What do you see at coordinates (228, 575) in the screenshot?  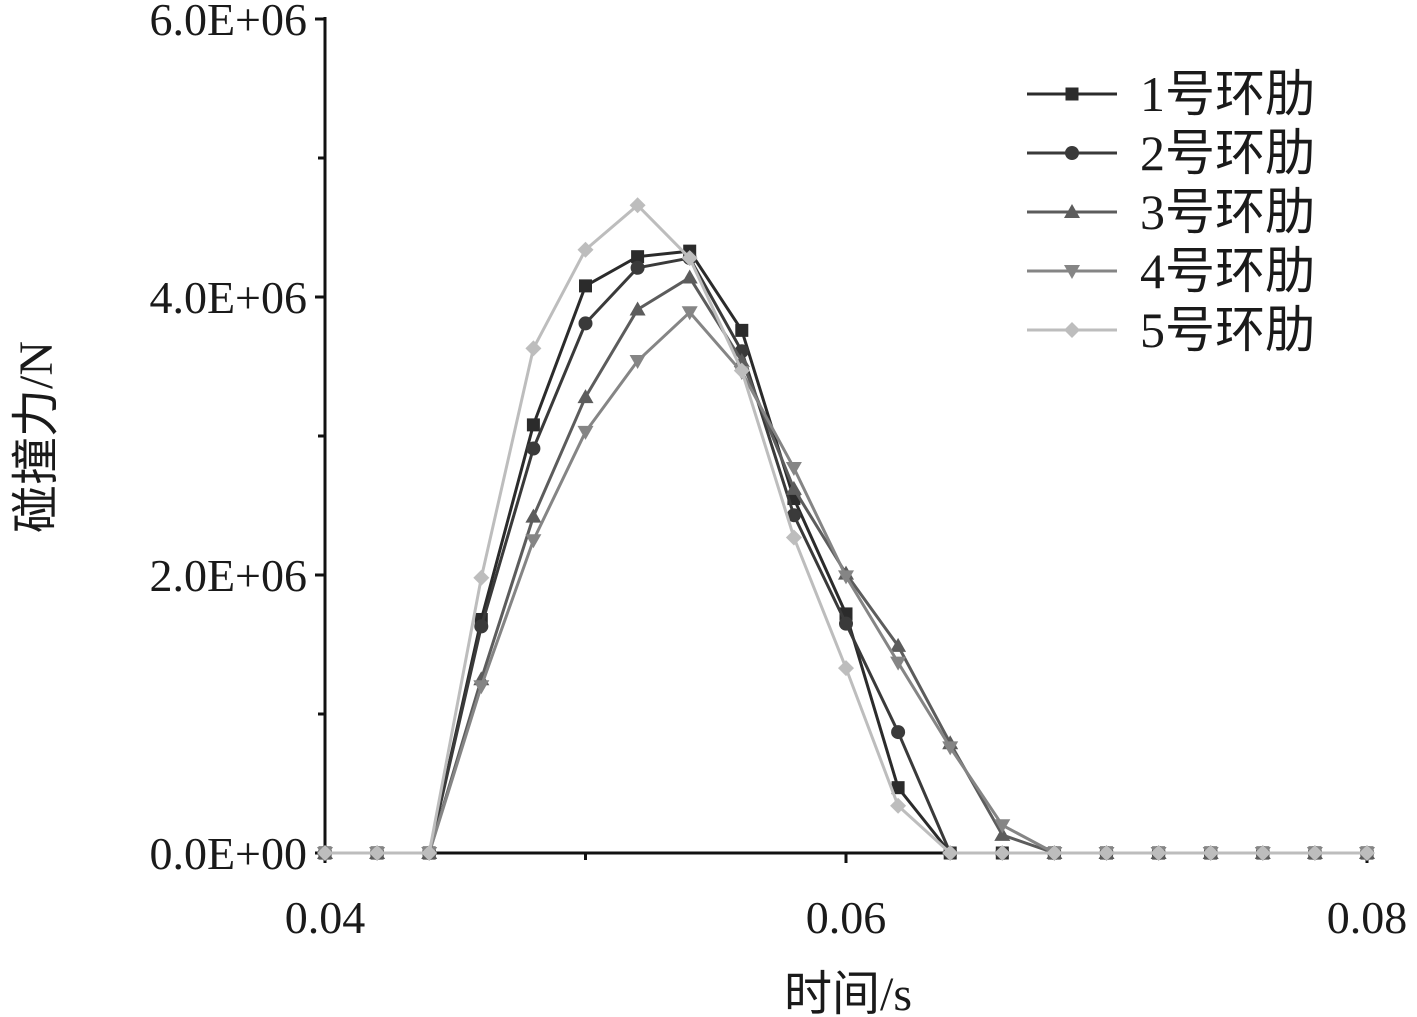 I see `y-tick-label: 2.0E+06` at bounding box center [228, 575].